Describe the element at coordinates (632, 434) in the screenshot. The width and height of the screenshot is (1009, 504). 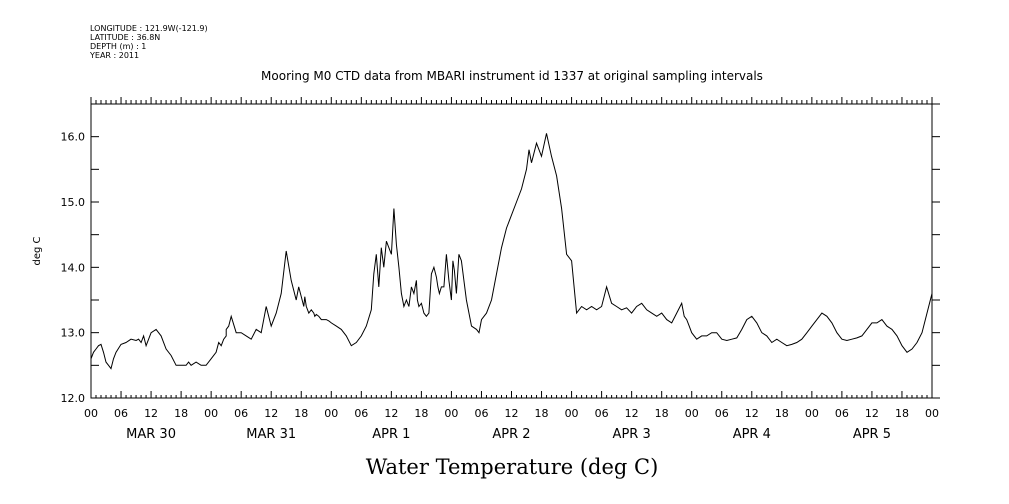
I see `day-label: APR 3` at that location.